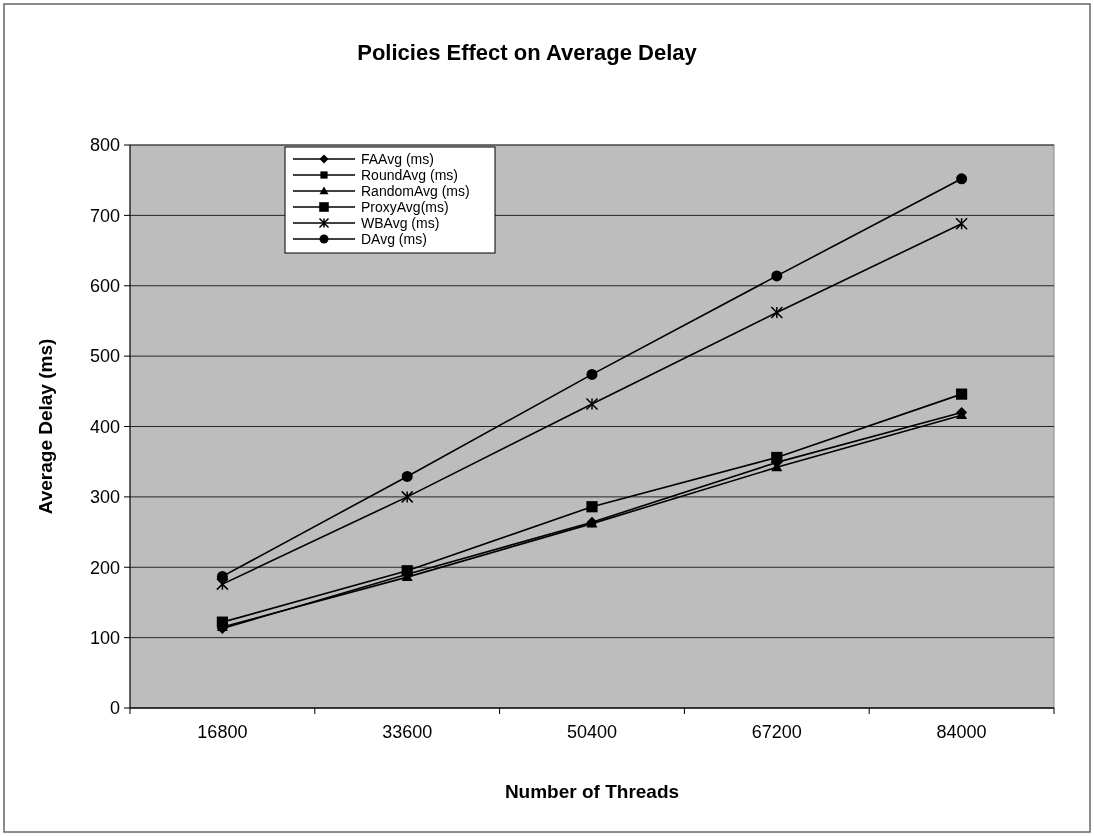  What do you see at coordinates (104, 567) in the screenshot?
I see `y-tick-label: 200` at bounding box center [104, 567].